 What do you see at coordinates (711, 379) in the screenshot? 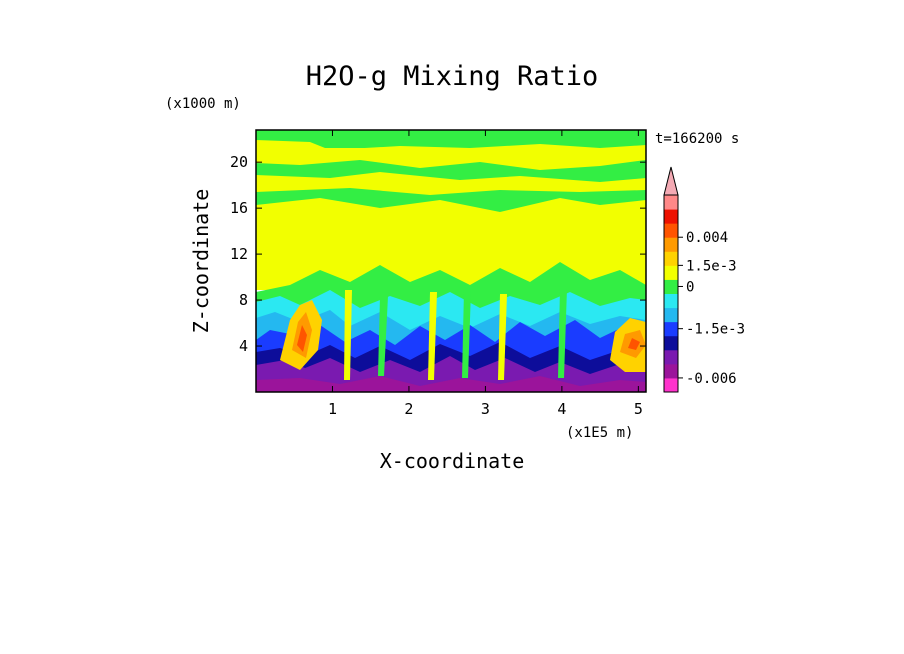
I see `colorbar-label: -0.006` at bounding box center [711, 379].